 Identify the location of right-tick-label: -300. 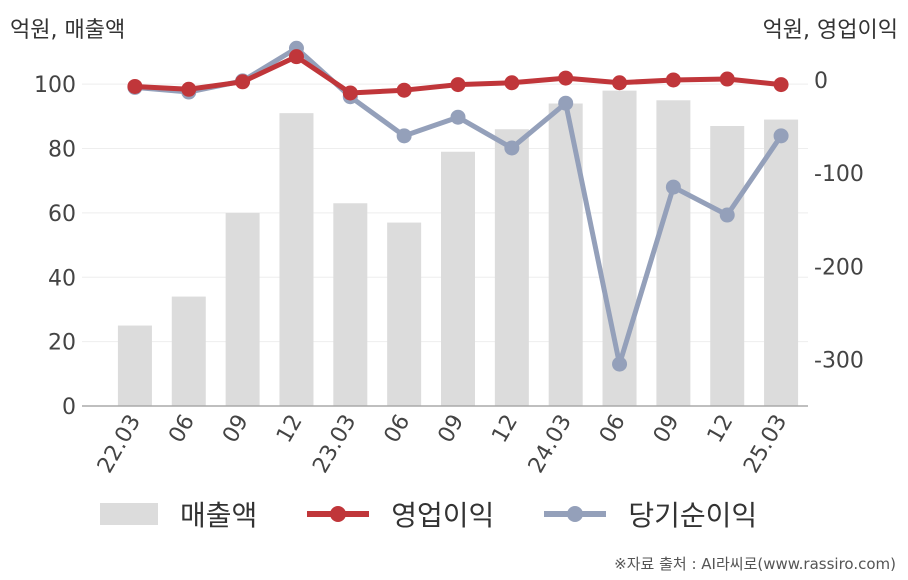
(839, 360).